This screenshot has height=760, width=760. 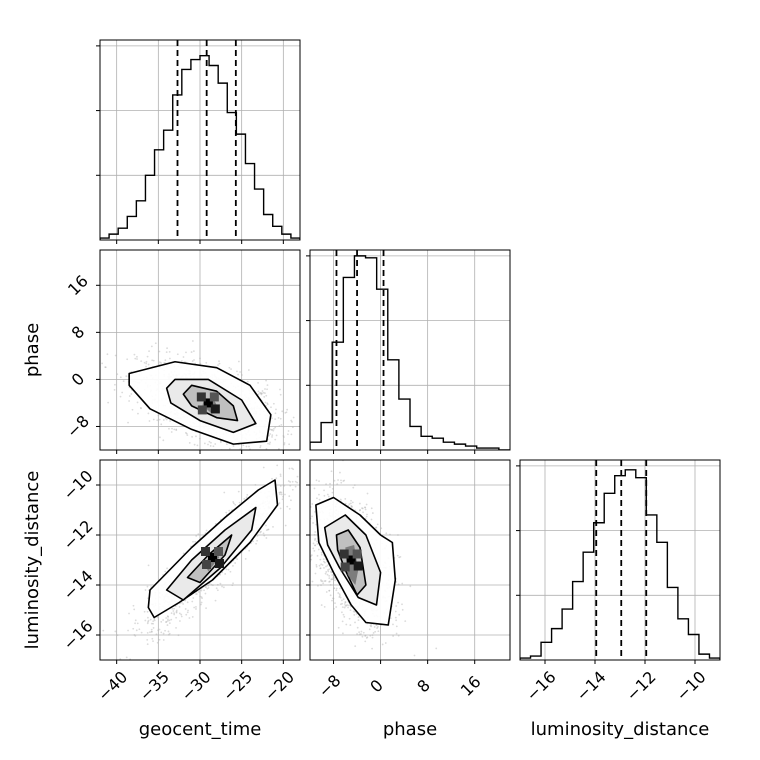 I want to click on histogram-geocent_time, so click(x=200, y=147).